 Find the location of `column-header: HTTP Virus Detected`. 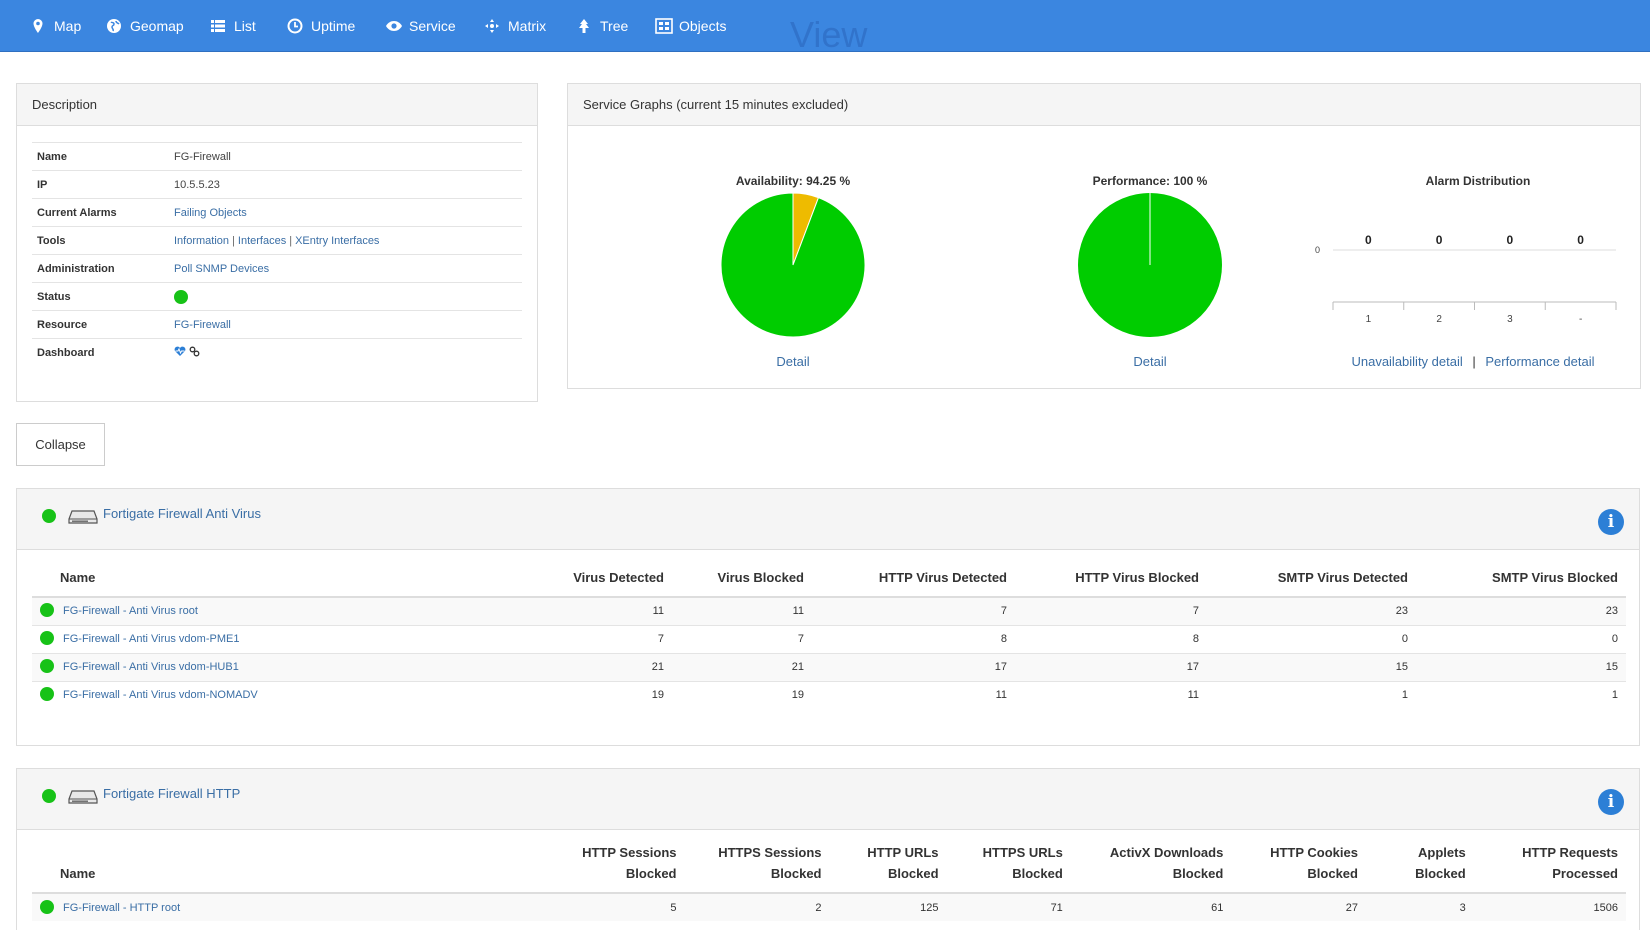

column-header: HTTP Virus Detected is located at coordinates (913, 582).